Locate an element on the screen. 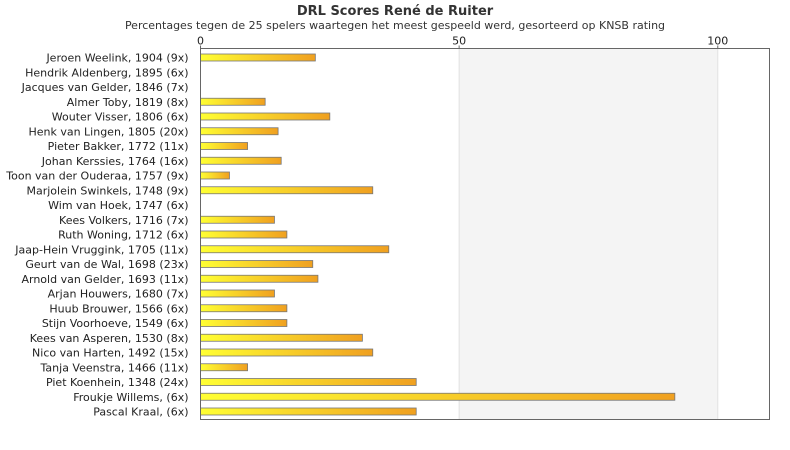 This screenshot has width=790, height=450. category-label: Pascal Kraal, (6x) is located at coordinates (140, 412).